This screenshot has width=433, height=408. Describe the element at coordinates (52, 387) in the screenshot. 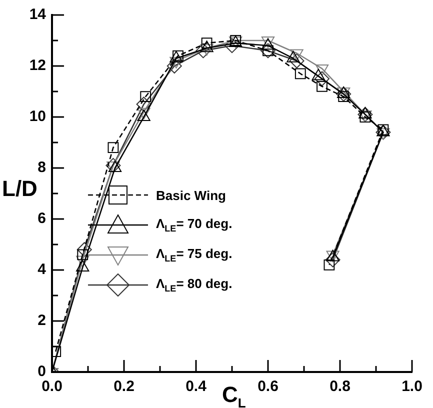

I see `x-tick-label: 0.0` at that location.